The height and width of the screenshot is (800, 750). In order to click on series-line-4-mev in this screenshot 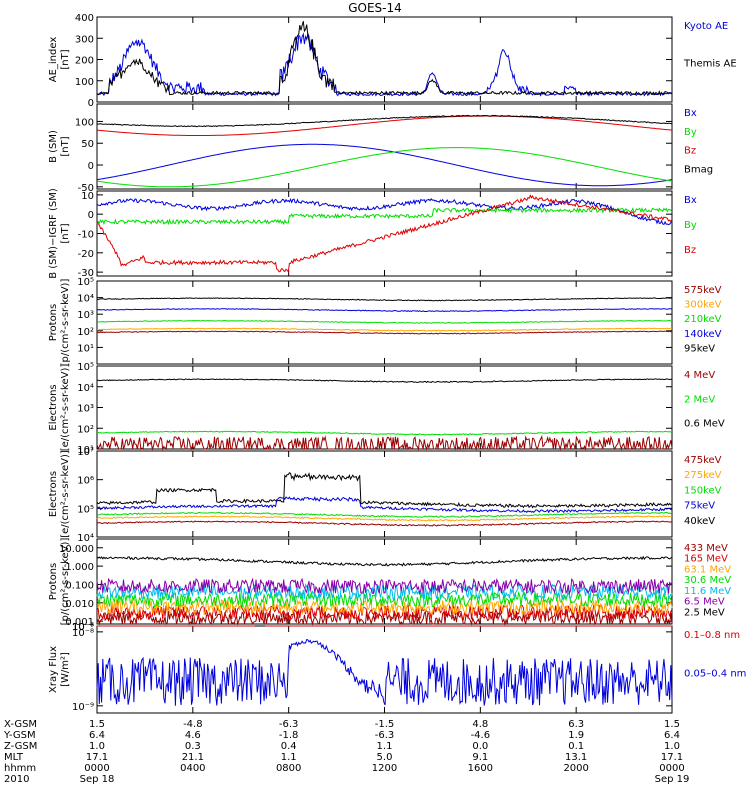, I will do `click(384, 443)`.